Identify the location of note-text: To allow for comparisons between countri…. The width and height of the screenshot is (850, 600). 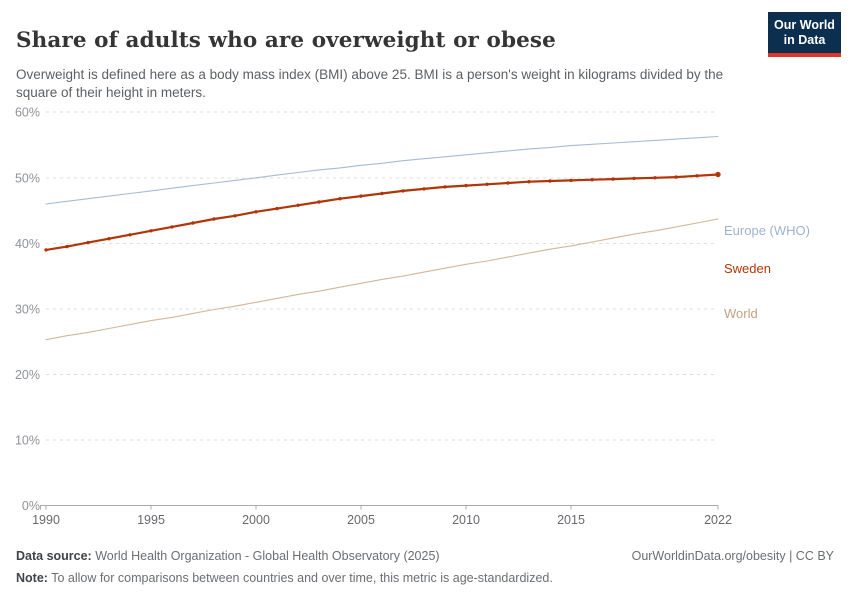
(300, 577).